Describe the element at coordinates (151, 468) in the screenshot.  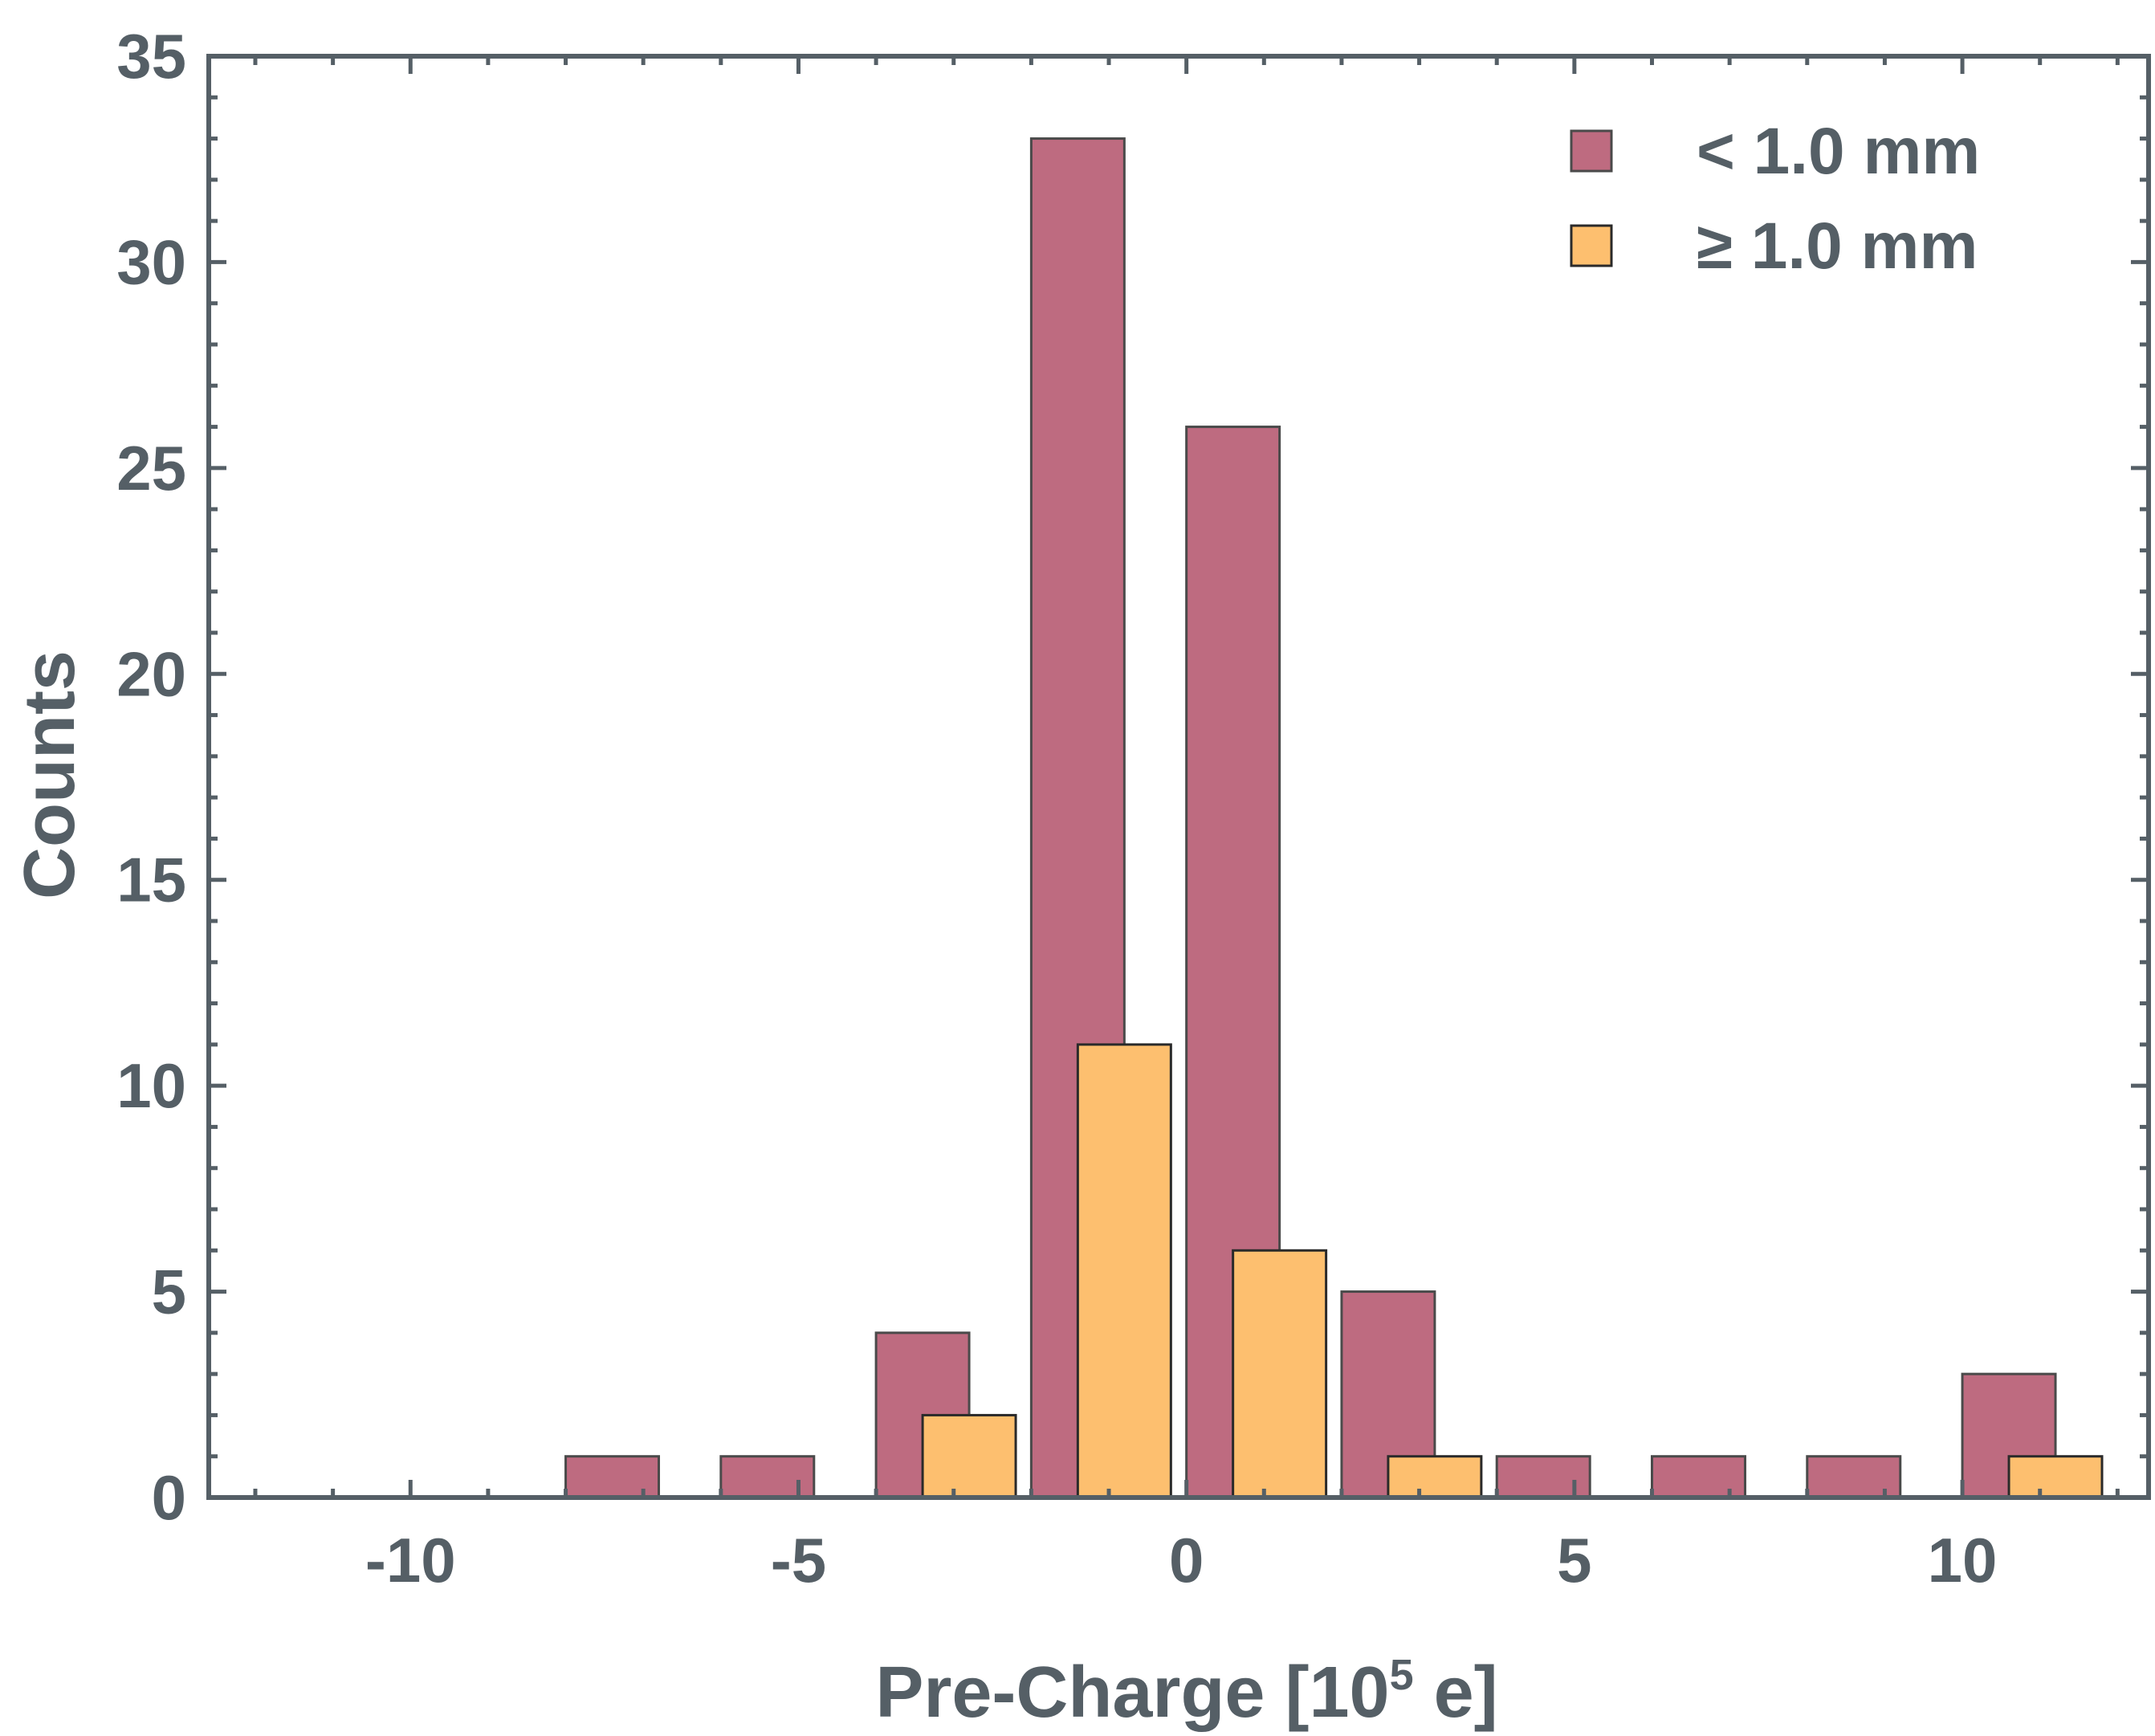
I see `y-tick-label: 25` at that location.